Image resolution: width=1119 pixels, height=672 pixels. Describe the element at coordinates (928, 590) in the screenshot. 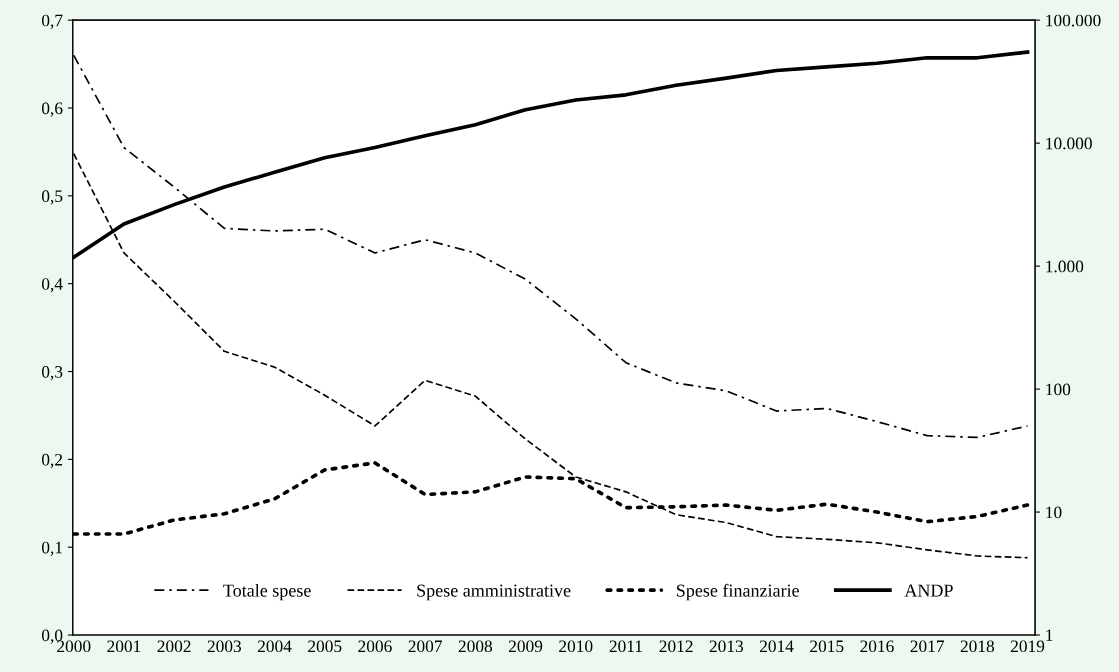

I see `legend-label: ANDP` at that location.